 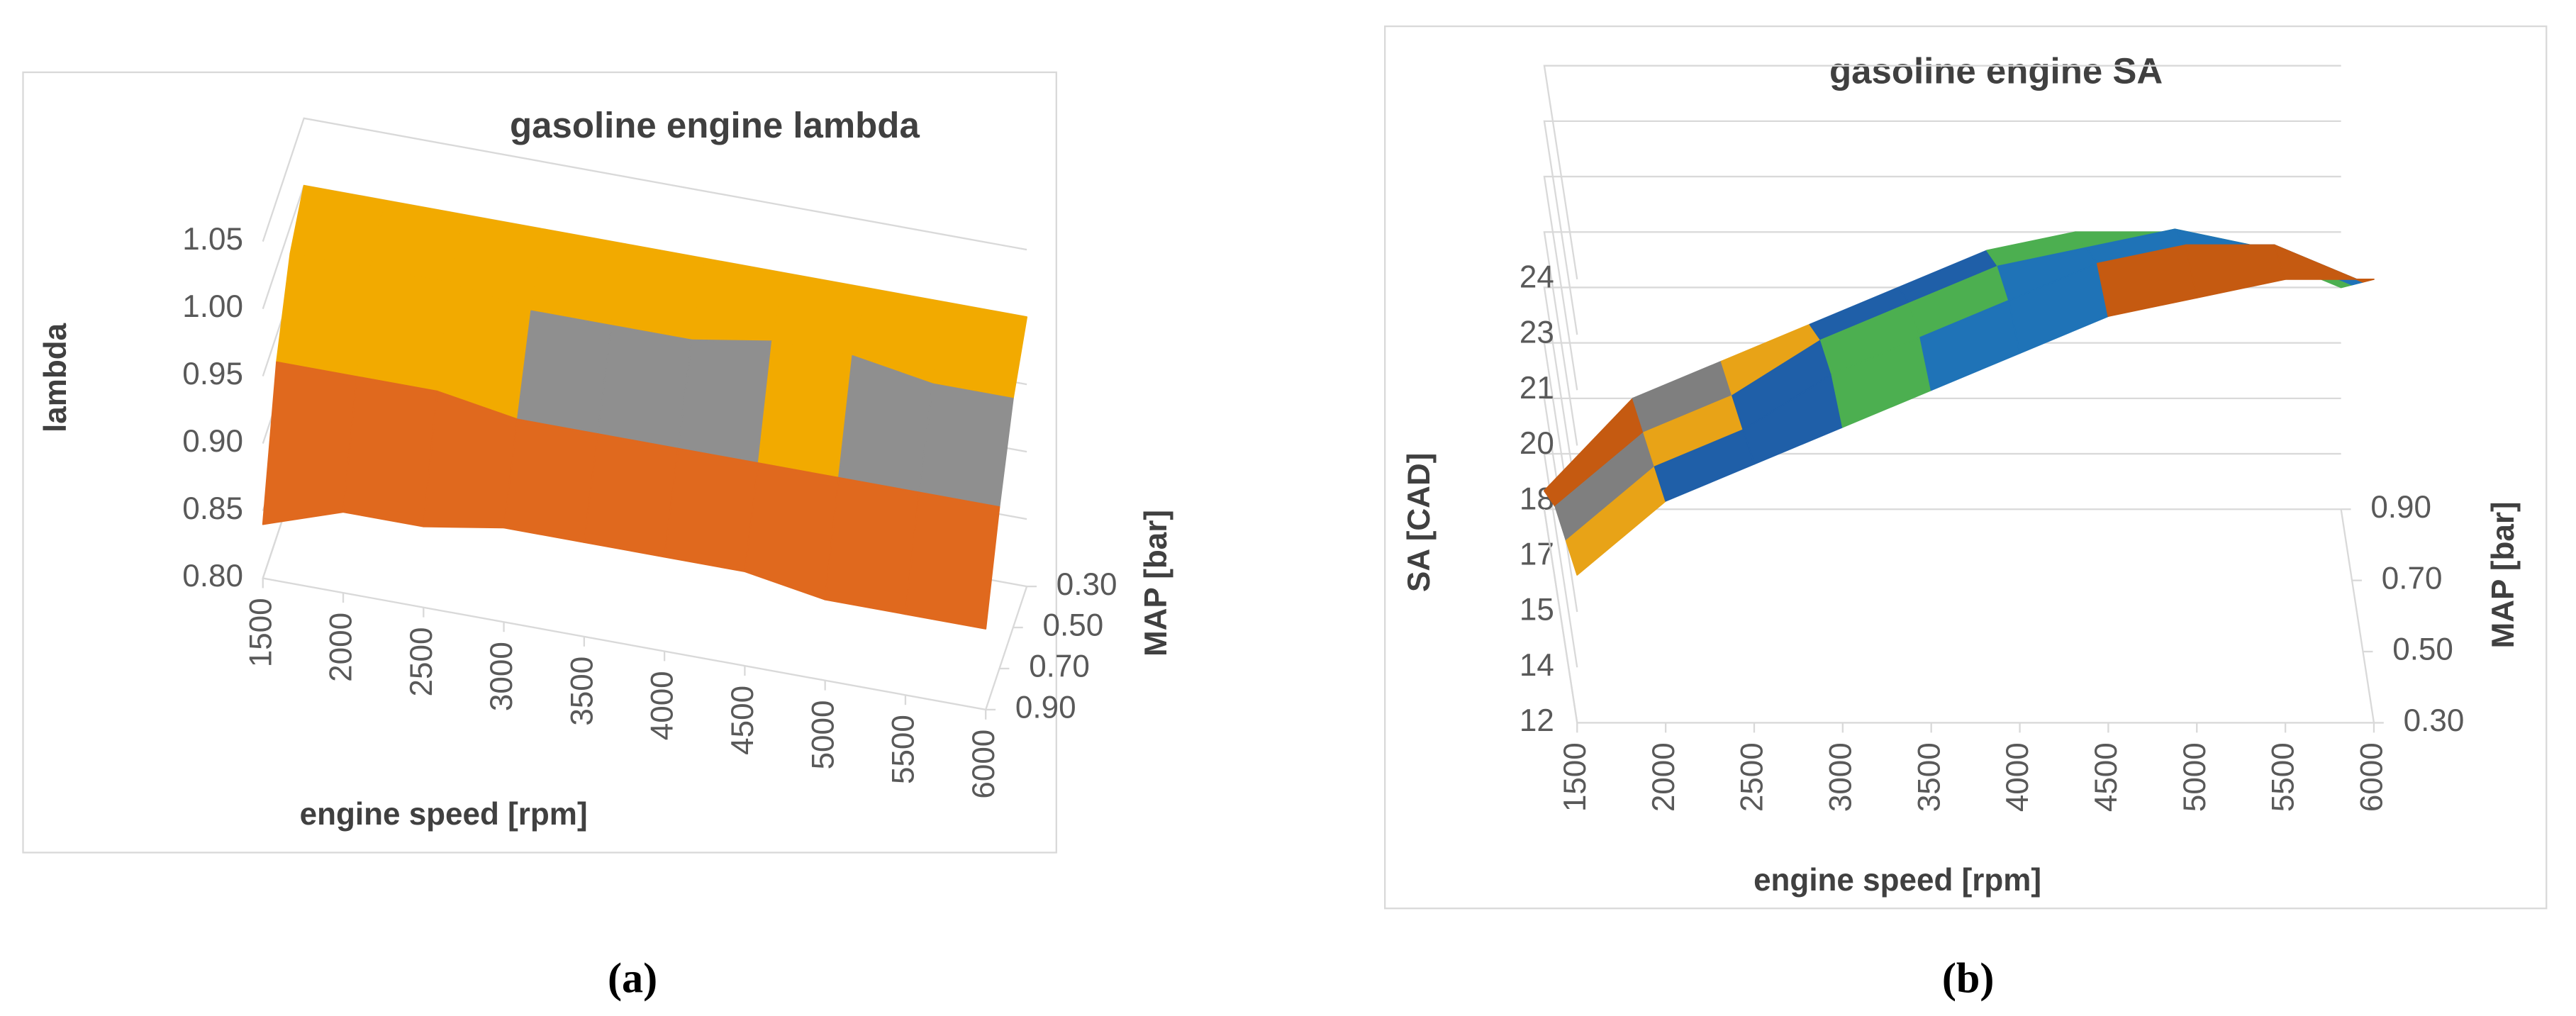 I want to click on z-tick-label: 1.00, so click(x=212, y=306).